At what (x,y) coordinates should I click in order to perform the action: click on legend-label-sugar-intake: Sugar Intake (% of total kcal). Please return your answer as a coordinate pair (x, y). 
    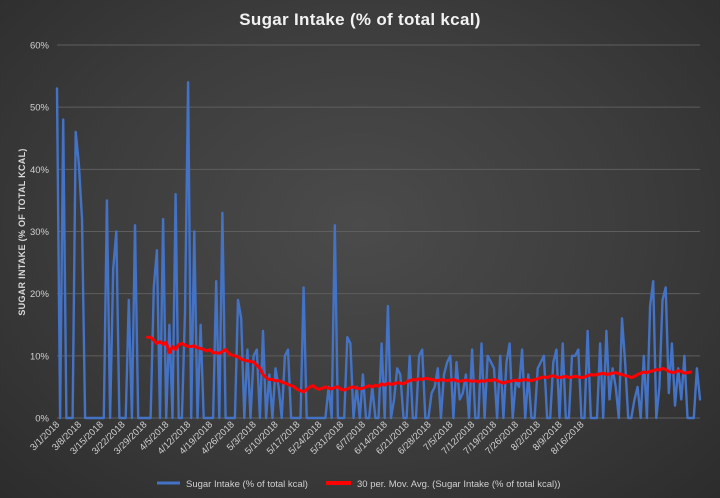
    Looking at the image, I should click on (247, 484).